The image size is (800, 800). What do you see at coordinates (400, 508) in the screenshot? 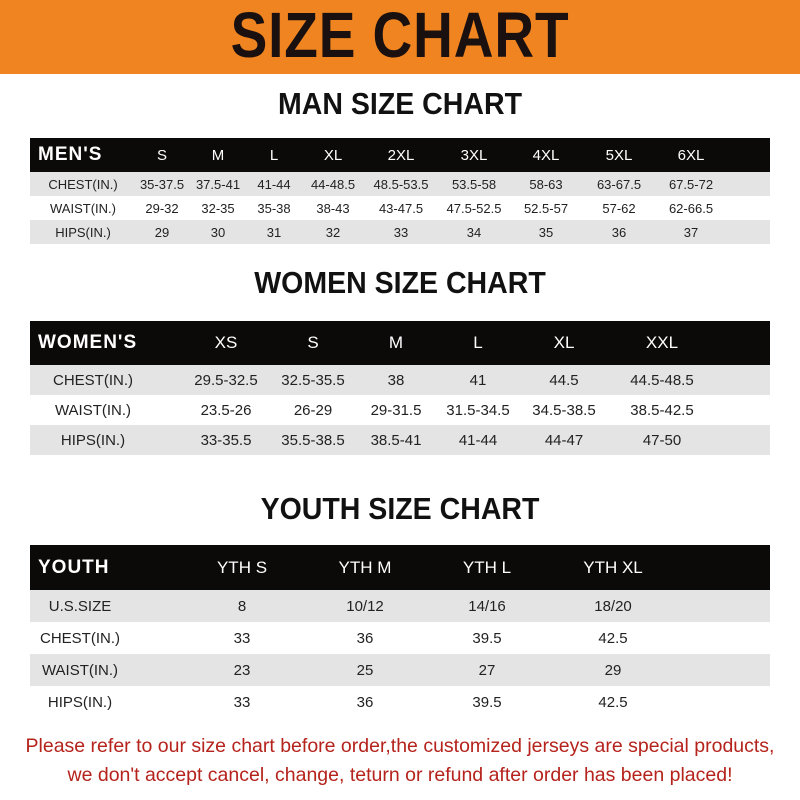
I see `youth-section-title: YOUTH SIZE CHART` at bounding box center [400, 508].